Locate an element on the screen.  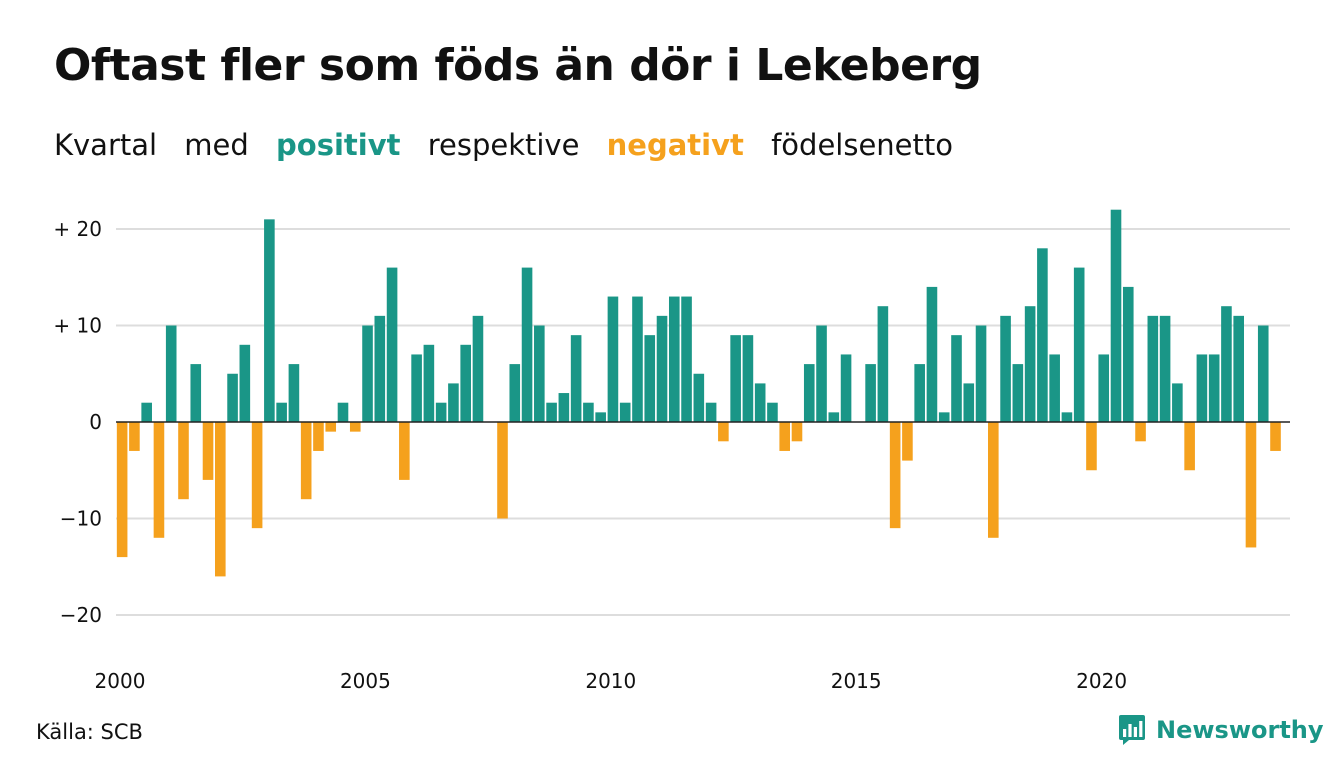
x-tick-label: 2020 is located at coordinates (1101, 681).